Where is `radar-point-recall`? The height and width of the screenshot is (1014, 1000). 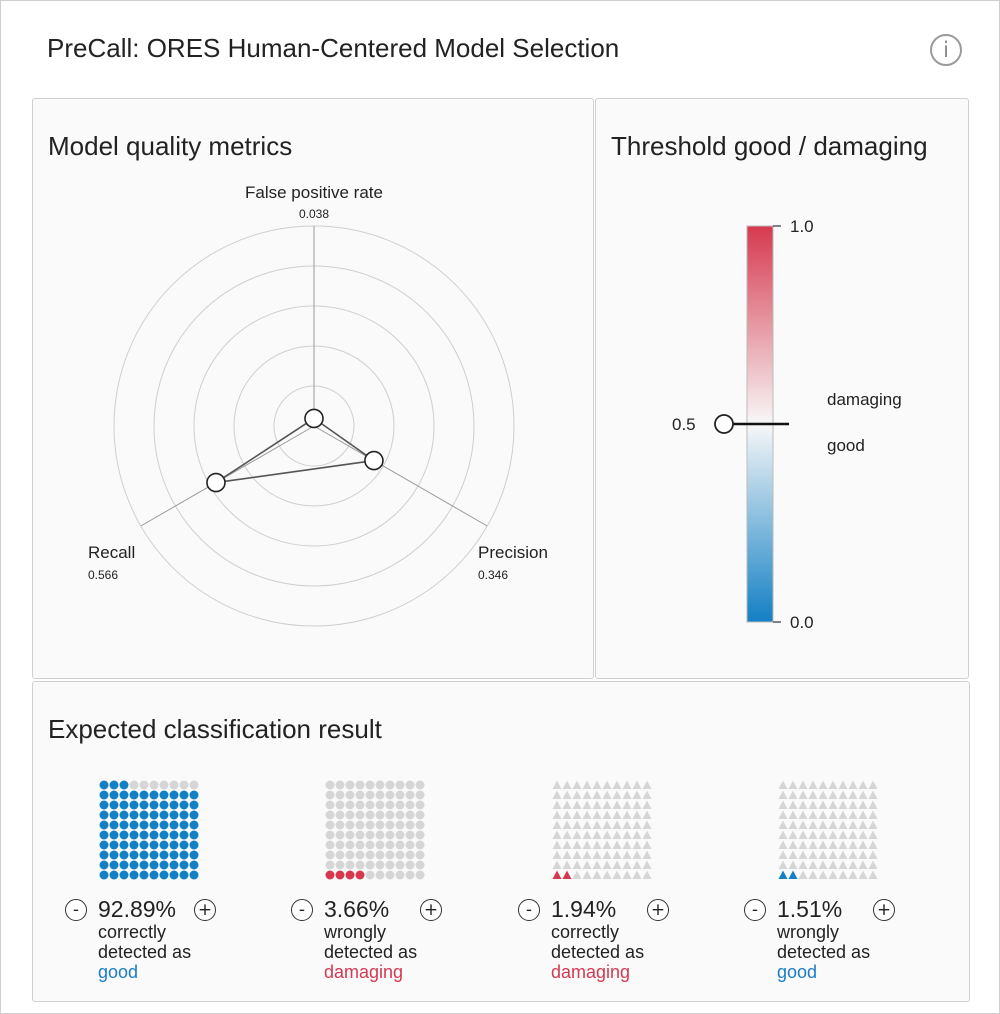
radar-point-recall is located at coordinates (216, 482).